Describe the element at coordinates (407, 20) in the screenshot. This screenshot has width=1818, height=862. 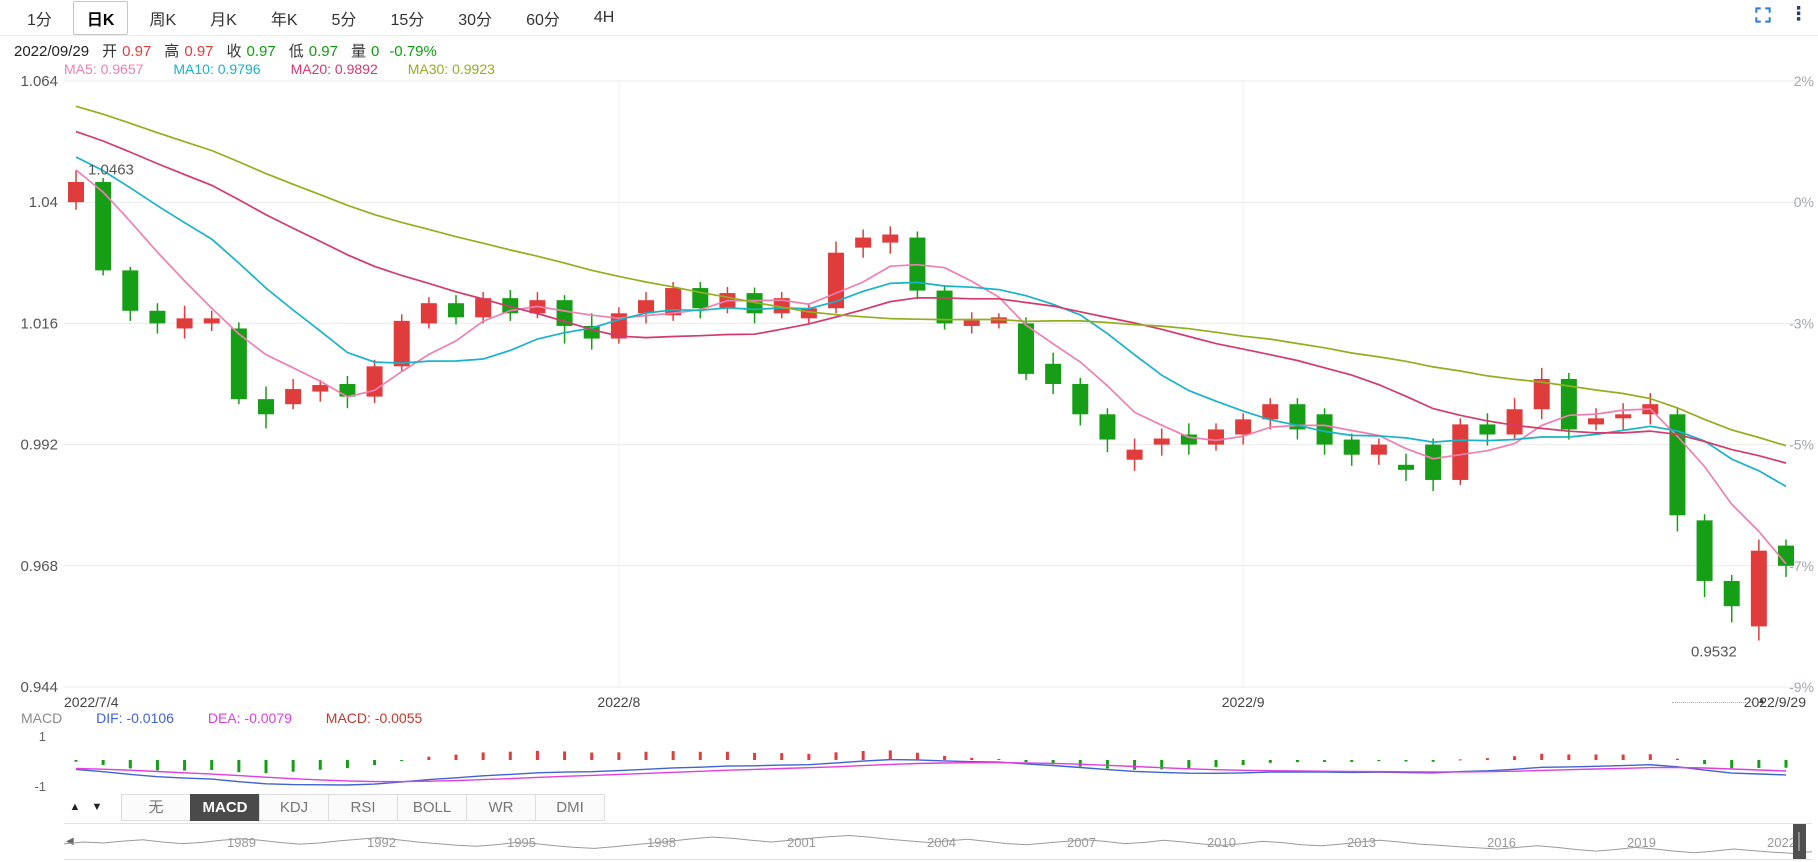
I see `timeframe-tab-15分: 15分` at that location.